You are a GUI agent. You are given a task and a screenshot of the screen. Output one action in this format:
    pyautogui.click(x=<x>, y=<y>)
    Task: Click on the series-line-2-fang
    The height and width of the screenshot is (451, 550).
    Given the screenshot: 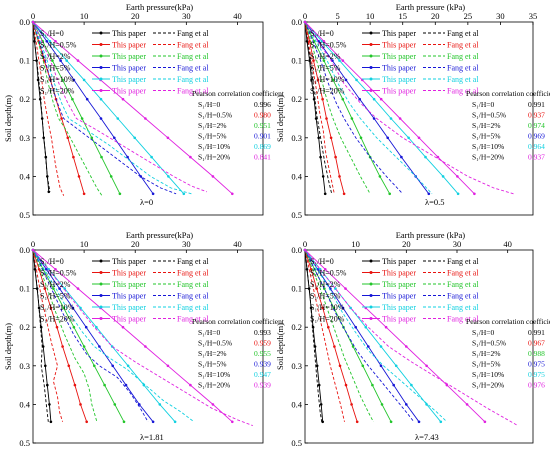 What is the action you would take?
    pyautogui.click(x=319, y=107)
    